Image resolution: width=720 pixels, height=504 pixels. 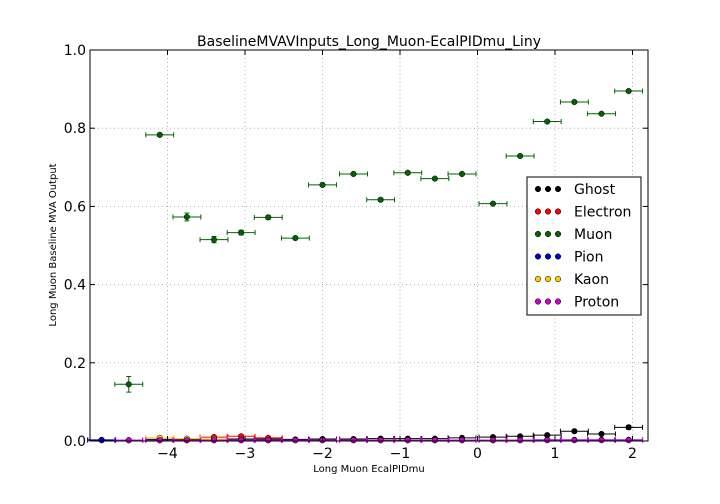 I want to click on x-tick-label: 0, so click(x=477, y=454).